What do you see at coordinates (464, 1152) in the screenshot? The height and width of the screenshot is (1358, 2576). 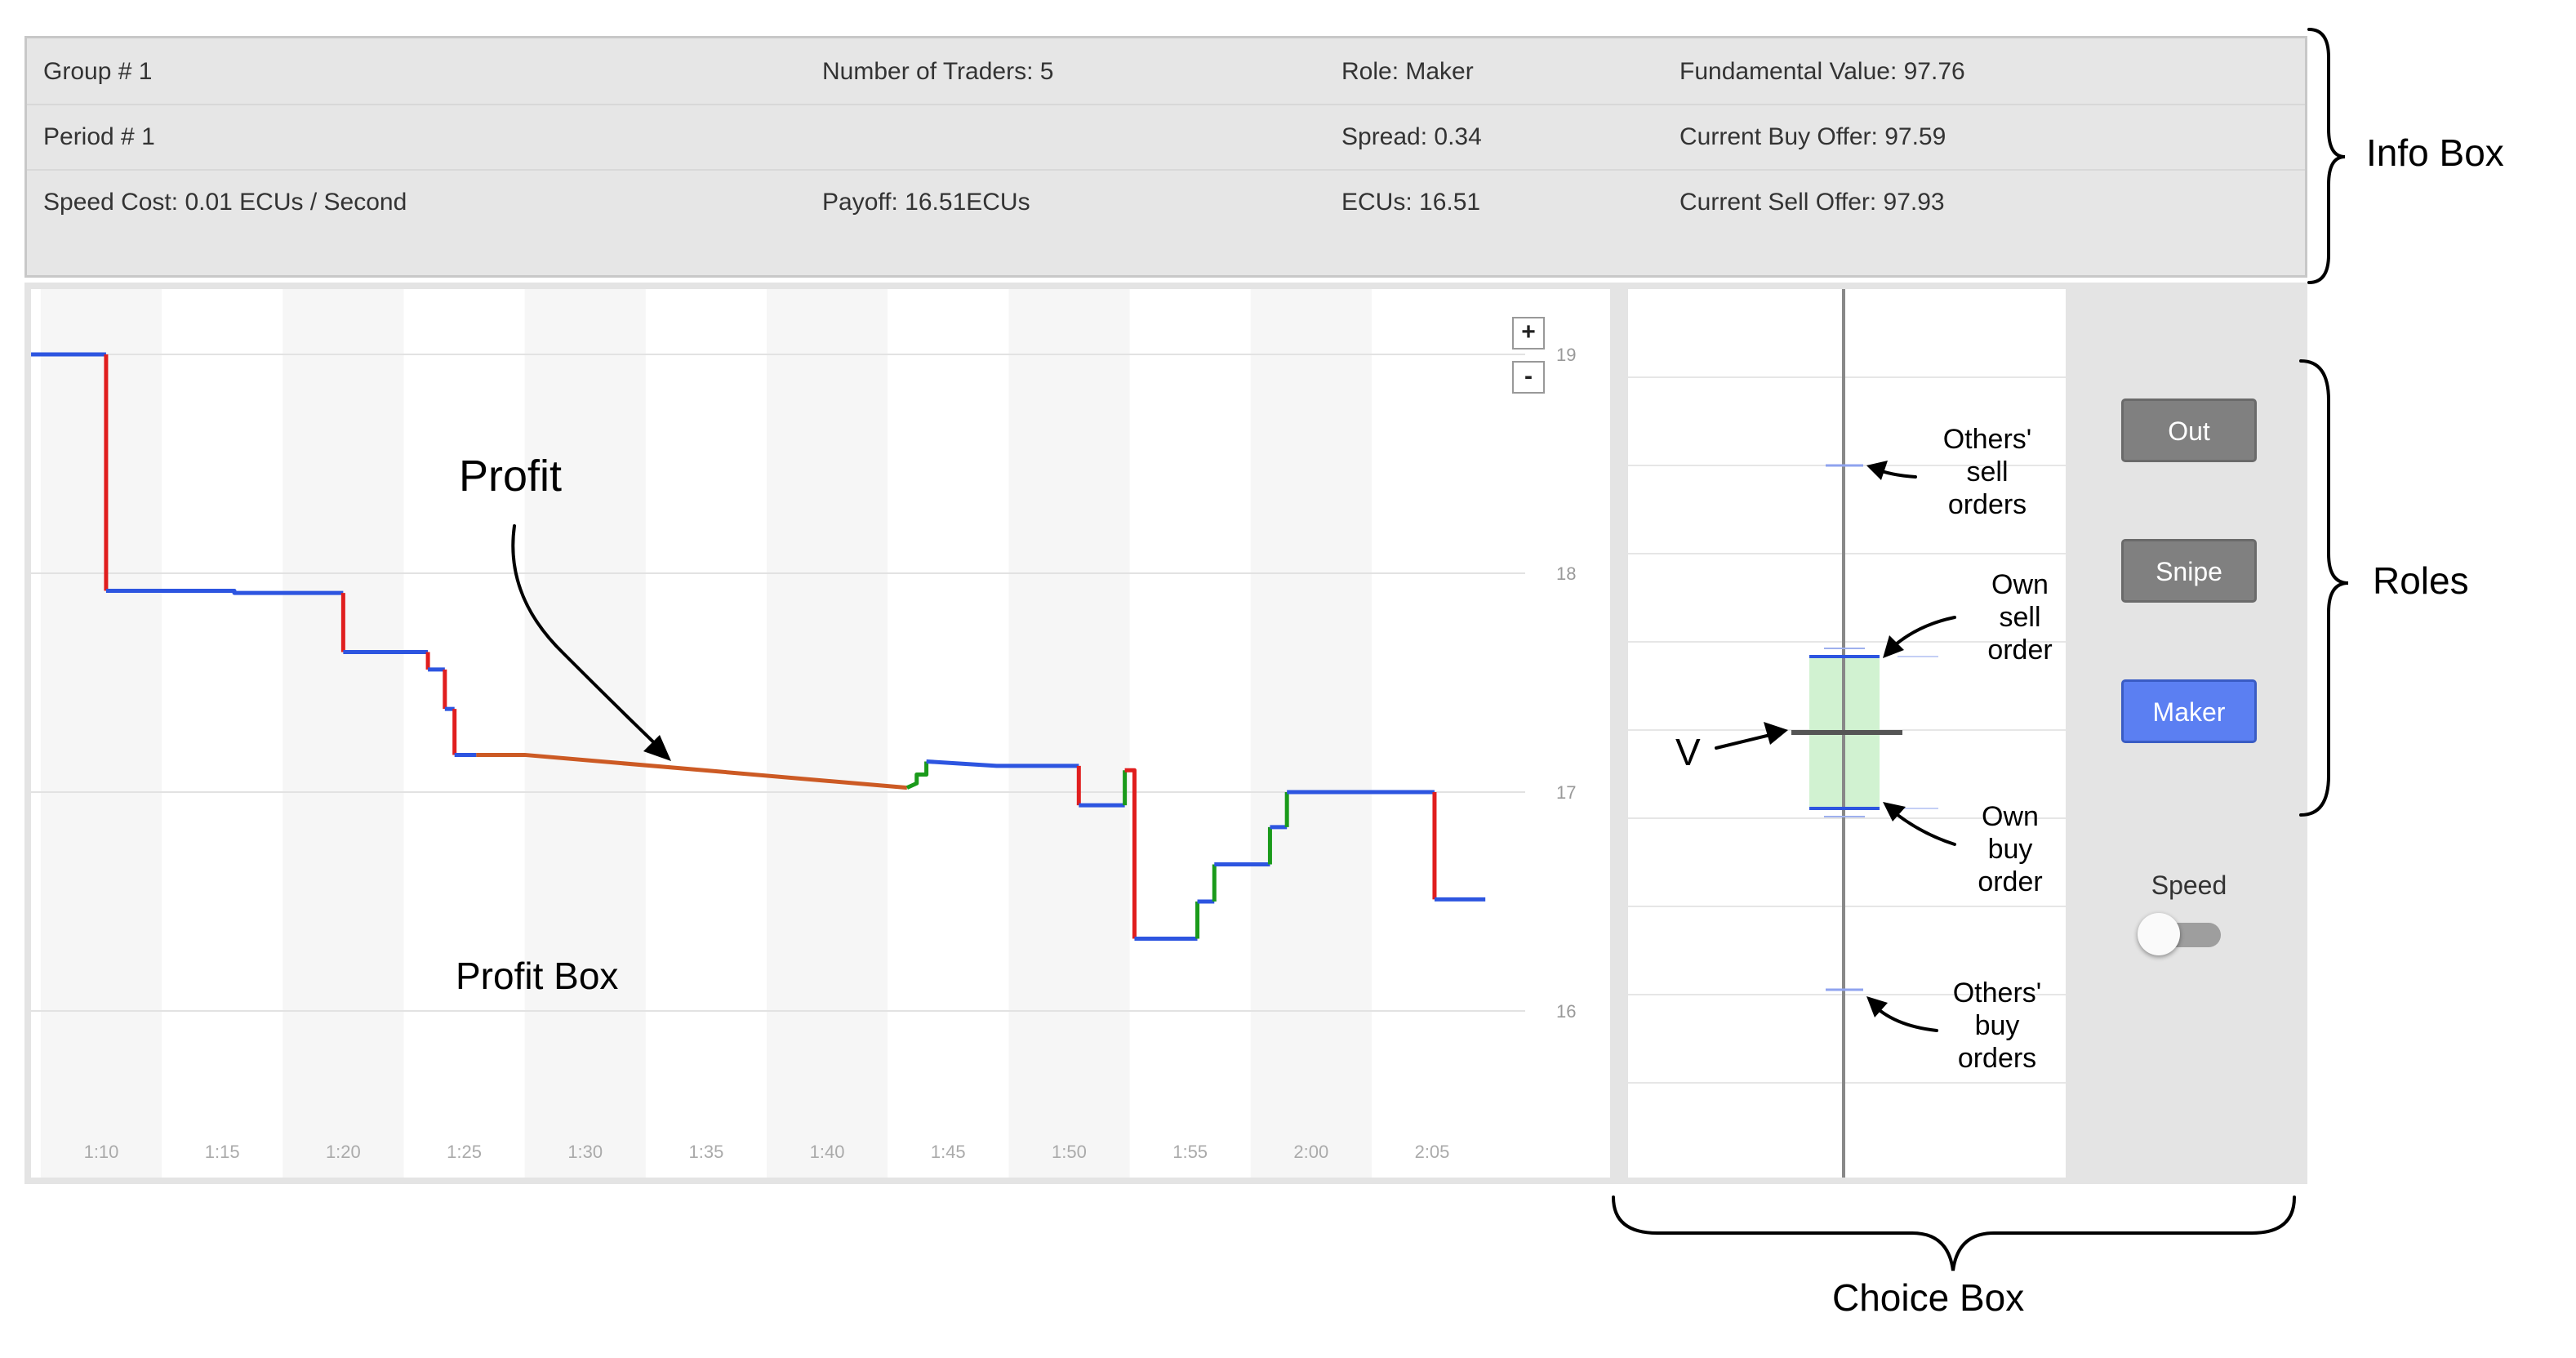 I see `x-tick-label: 1:25` at bounding box center [464, 1152].